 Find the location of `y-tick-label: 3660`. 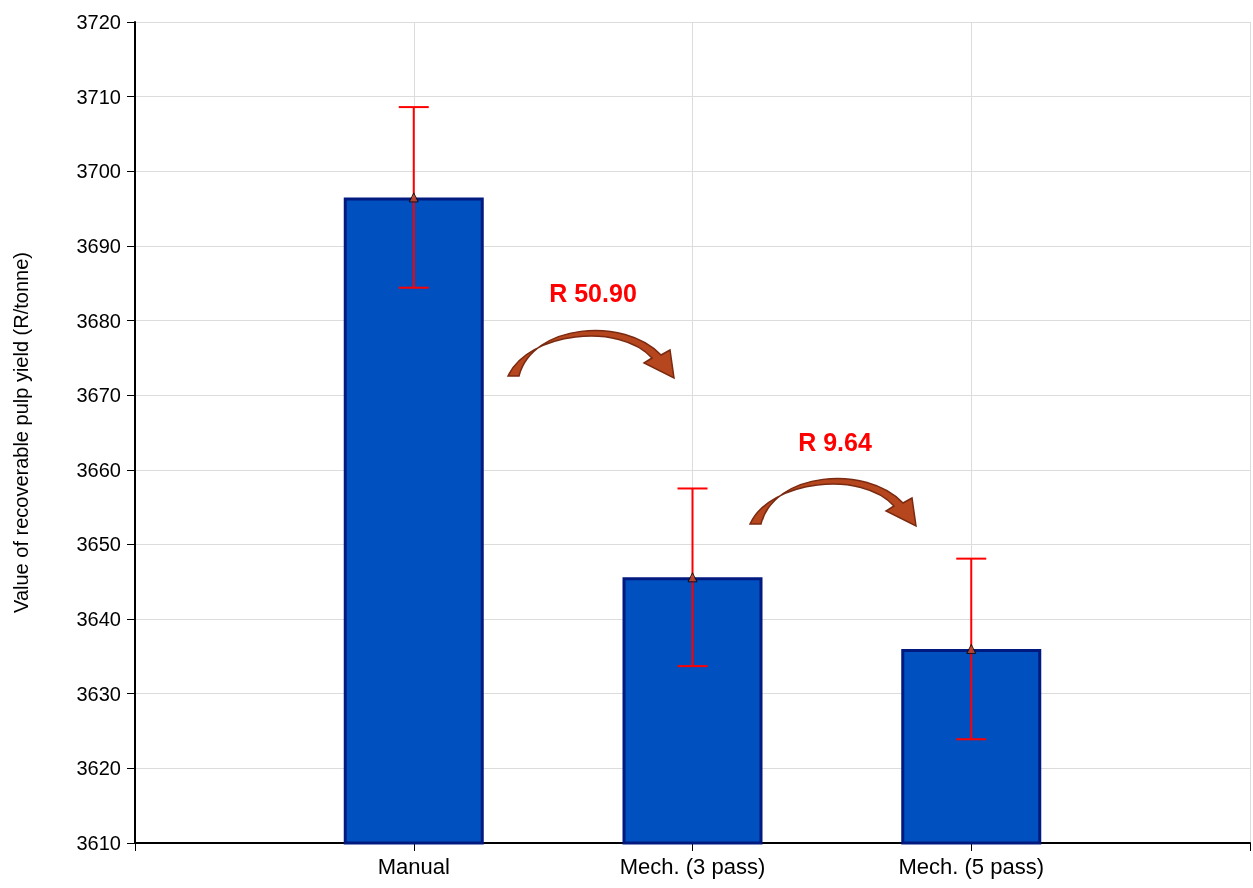

y-tick-label: 3660 is located at coordinates (98, 469).